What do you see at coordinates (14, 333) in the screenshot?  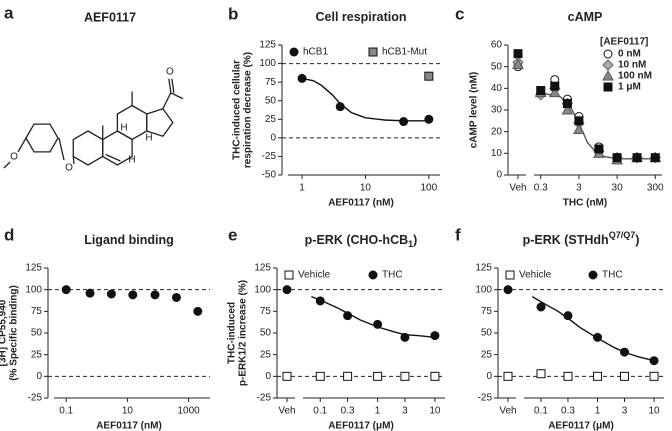 I see `y-axis-label: (% Specific binding)` at bounding box center [14, 333].